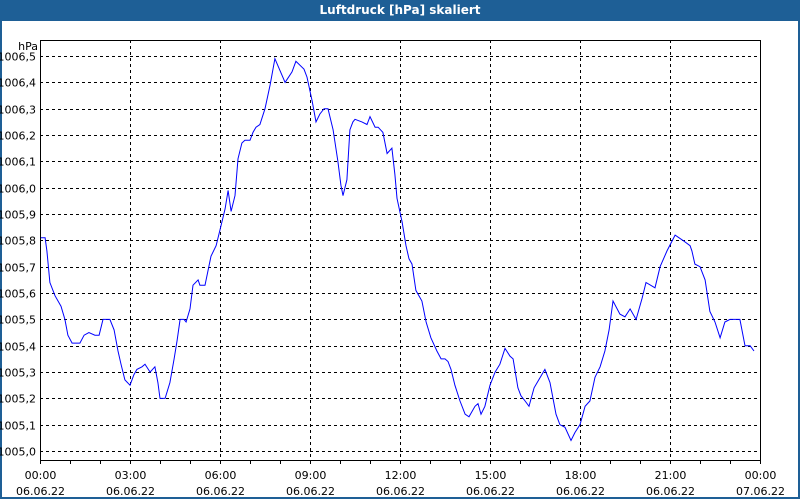  Describe the element at coordinates (400, 10) in the screenshot. I see `title-bar: Luftdruck [hPa] skaliert` at that location.